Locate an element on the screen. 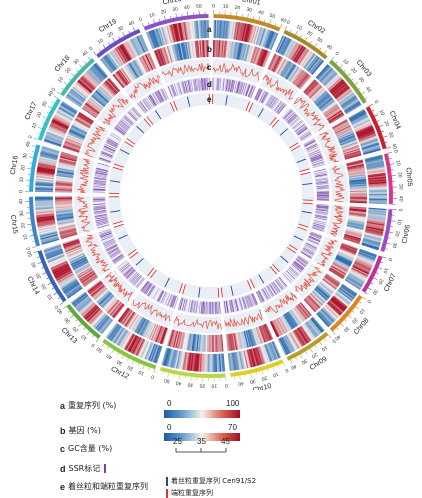  legend-row-b: b 基因 (%) is located at coordinates (80, 430).